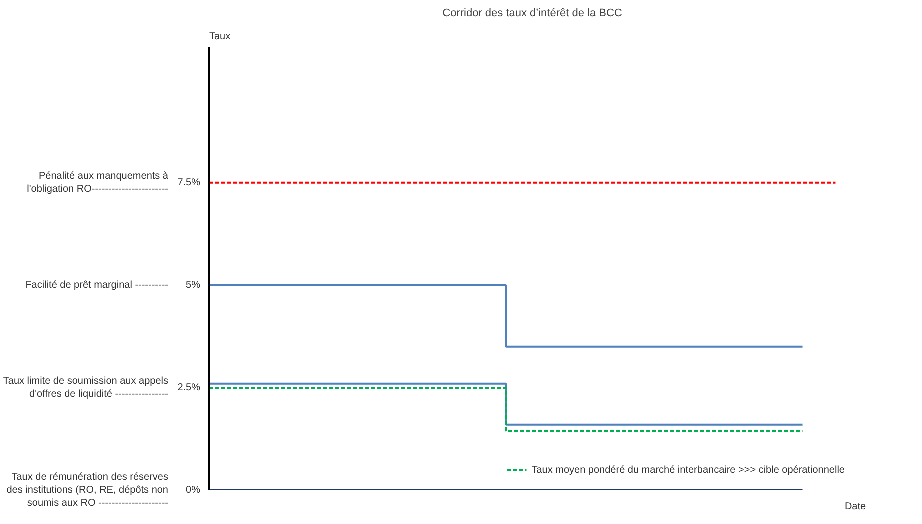 The height and width of the screenshot is (524, 922). Describe the element at coordinates (688, 470) in the screenshot. I see `legend-label: Taux moyen pondéré du marché interbancaire >>> cible opérationnelle` at that location.